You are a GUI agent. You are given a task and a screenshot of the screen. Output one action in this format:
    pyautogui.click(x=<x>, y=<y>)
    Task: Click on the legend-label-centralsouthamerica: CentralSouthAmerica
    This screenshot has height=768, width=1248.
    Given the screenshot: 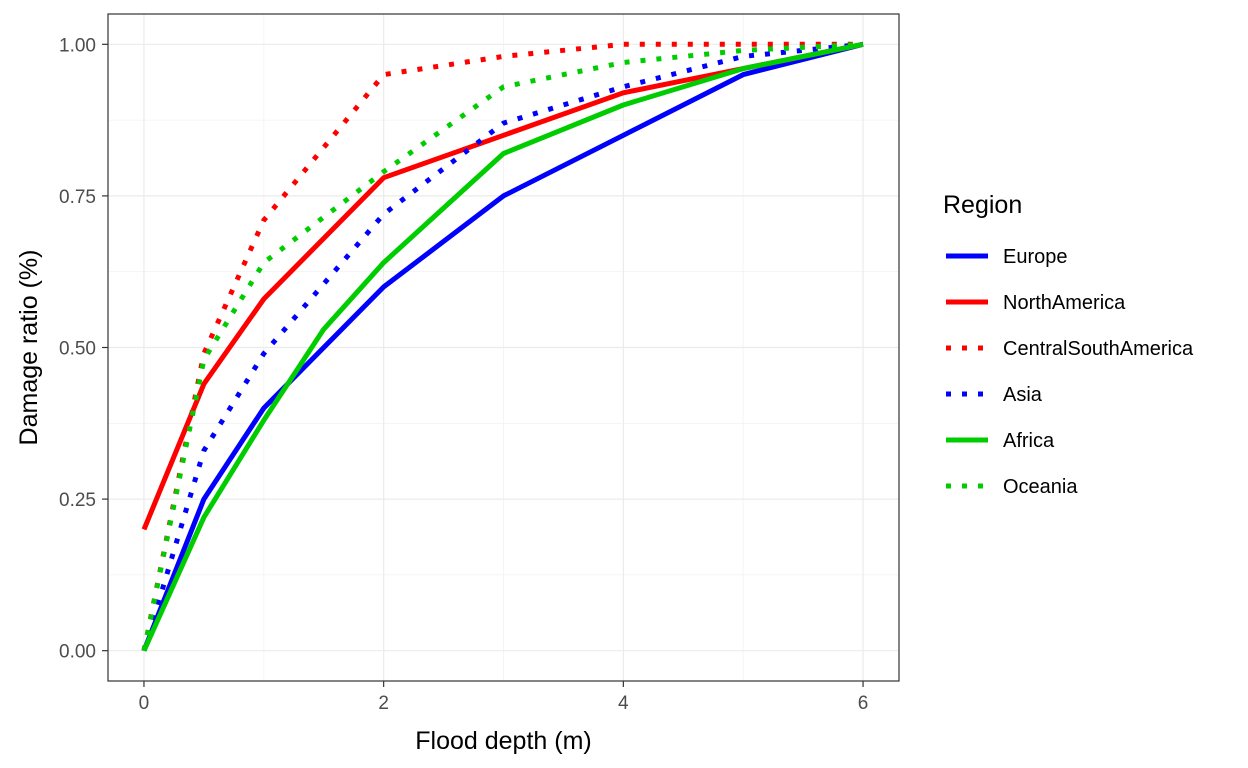 What is the action you would take?
    pyautogui.click(x=1098, y=349)
    